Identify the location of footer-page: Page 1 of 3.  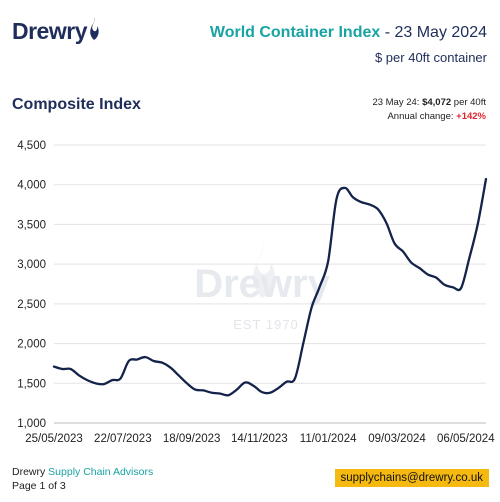
(39, 486).